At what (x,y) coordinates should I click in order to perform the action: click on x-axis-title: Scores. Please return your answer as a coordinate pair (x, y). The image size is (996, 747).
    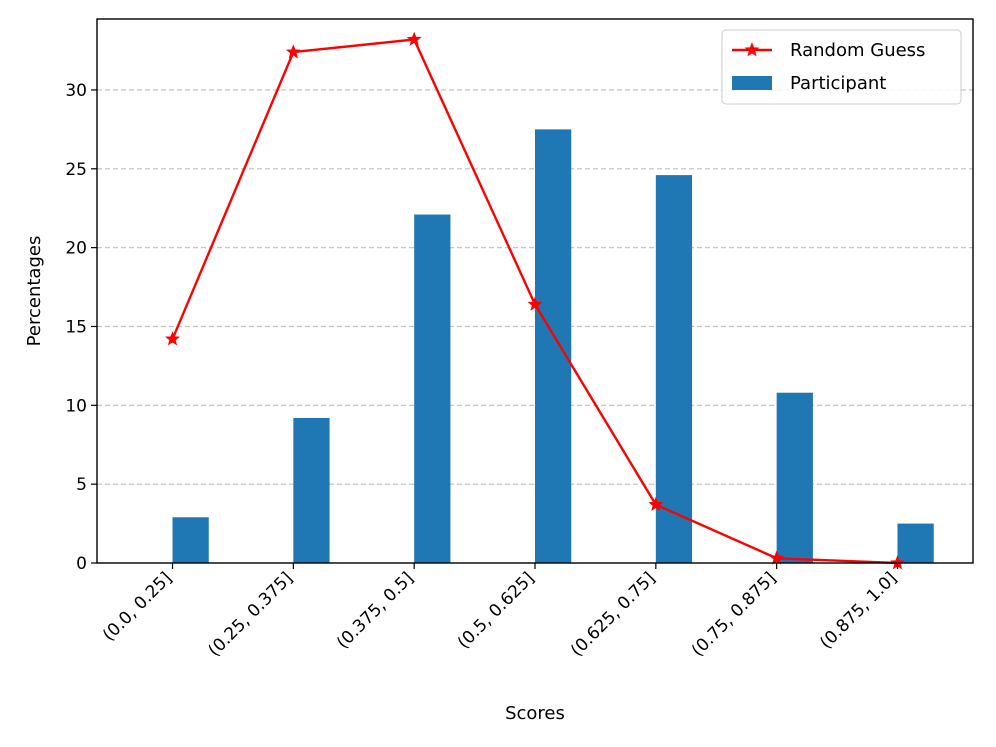
    Looking at the image, I should click on (535, 713).